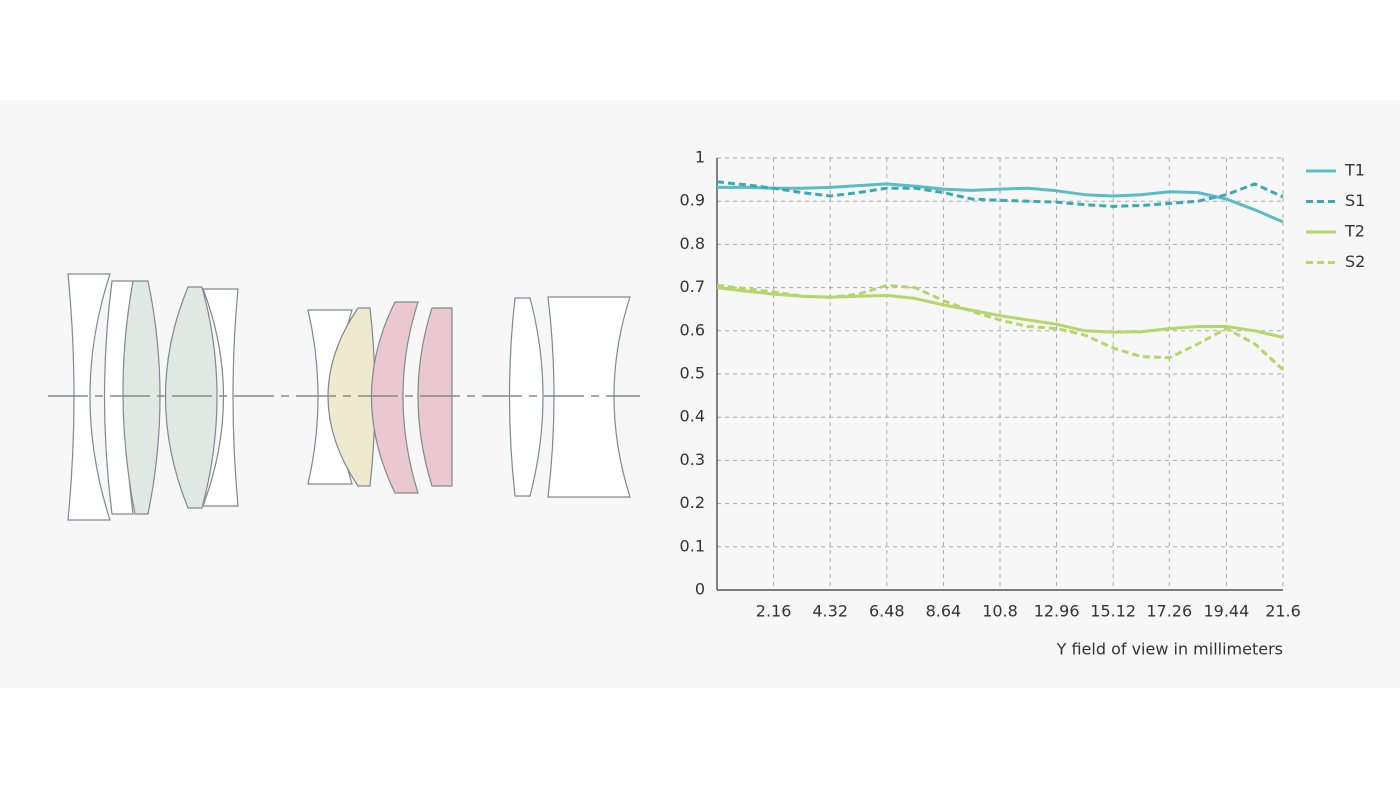  What do you see at coordinates (692, 286) in the screenshot?
I see `y-tick-label: 0.7` at bounding box center [692, 286].